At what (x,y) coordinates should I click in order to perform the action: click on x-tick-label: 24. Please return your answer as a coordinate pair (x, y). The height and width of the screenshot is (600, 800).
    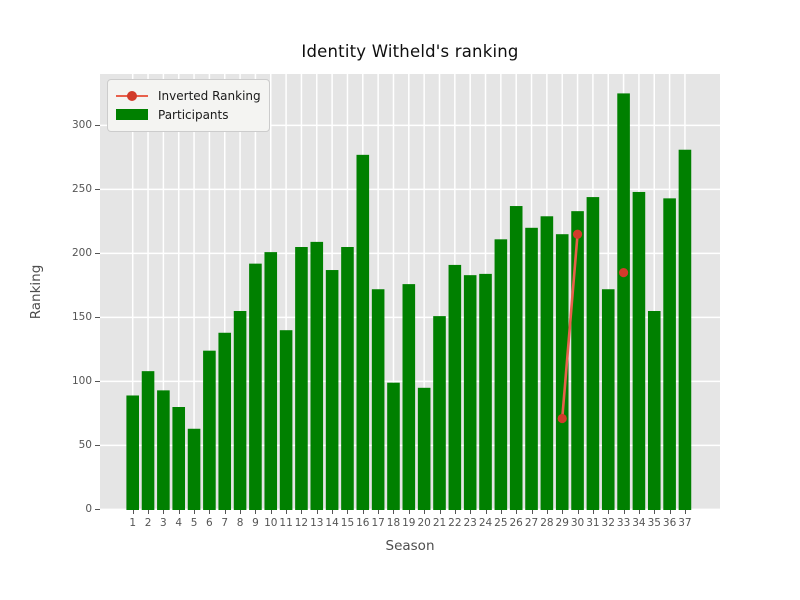
    Looking at the image, I should click on (485, 523).